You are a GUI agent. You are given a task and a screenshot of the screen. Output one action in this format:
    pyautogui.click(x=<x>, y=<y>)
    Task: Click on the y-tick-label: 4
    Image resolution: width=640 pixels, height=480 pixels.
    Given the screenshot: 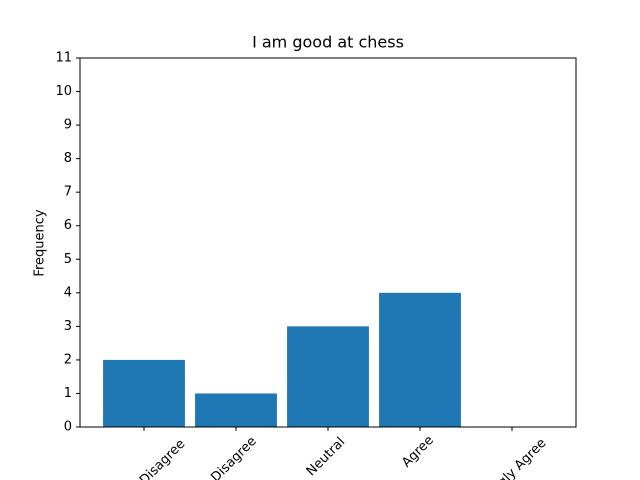 What is the action you would take?
    pyautogui.click(x=68, y=292)
    